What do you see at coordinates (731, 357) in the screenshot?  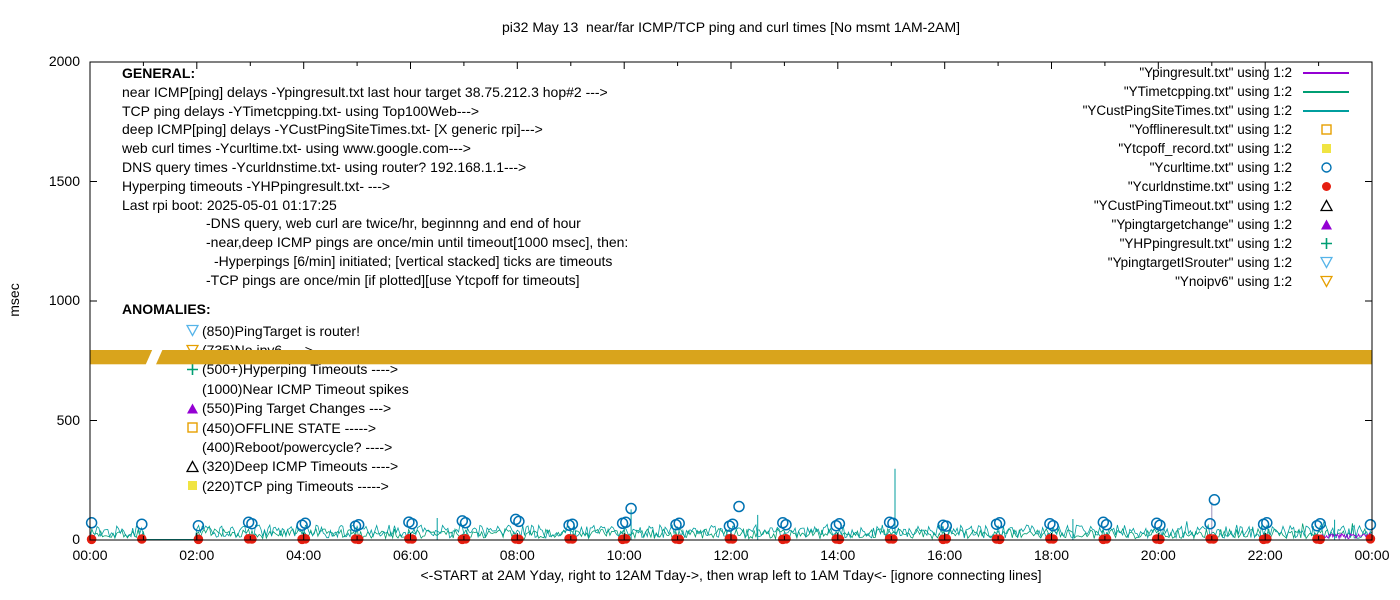 I see `offline-band` at bounding box center [731, 357].